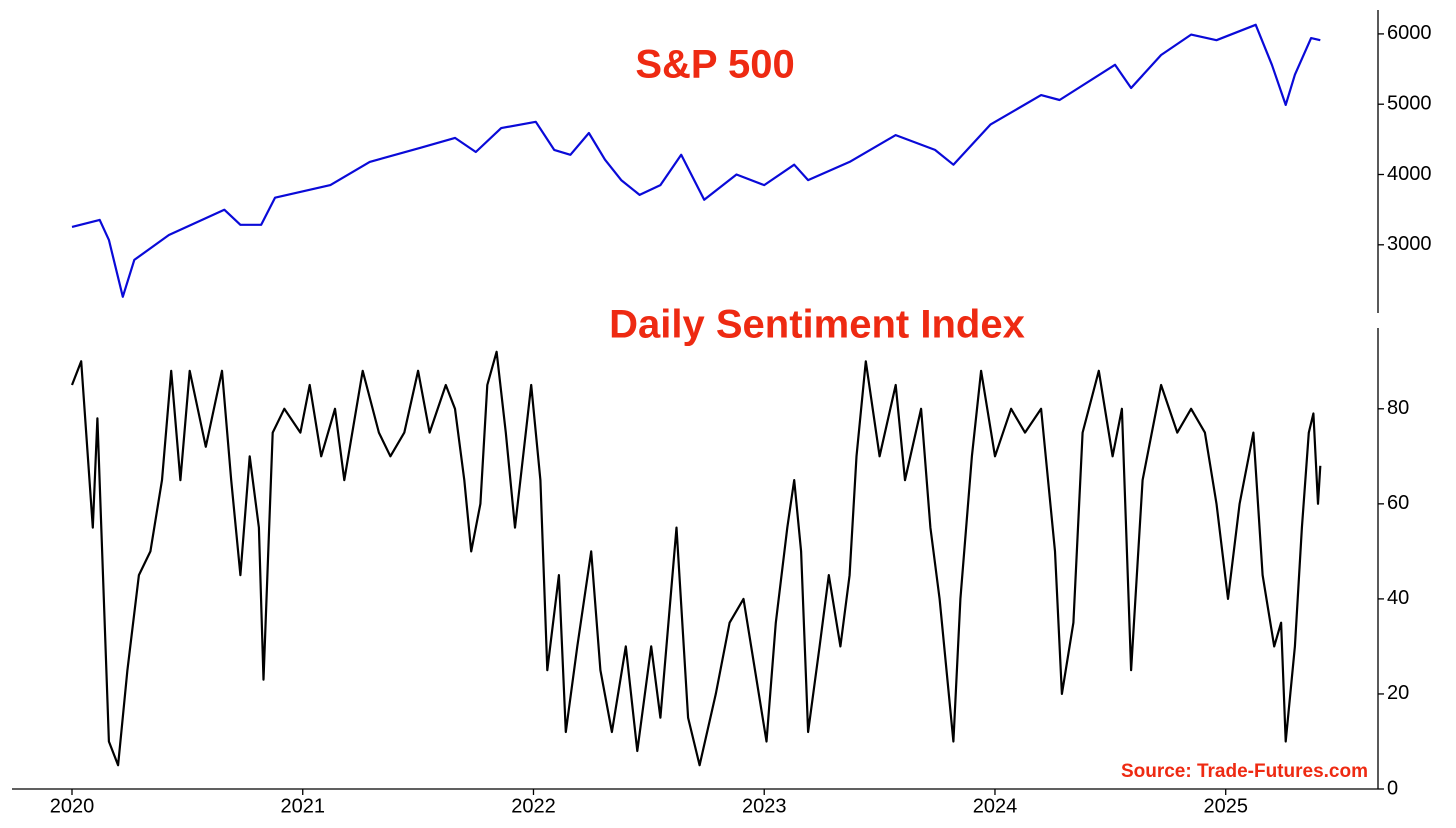  I want to click on y-tick-label: 80, so click(1398, 408).